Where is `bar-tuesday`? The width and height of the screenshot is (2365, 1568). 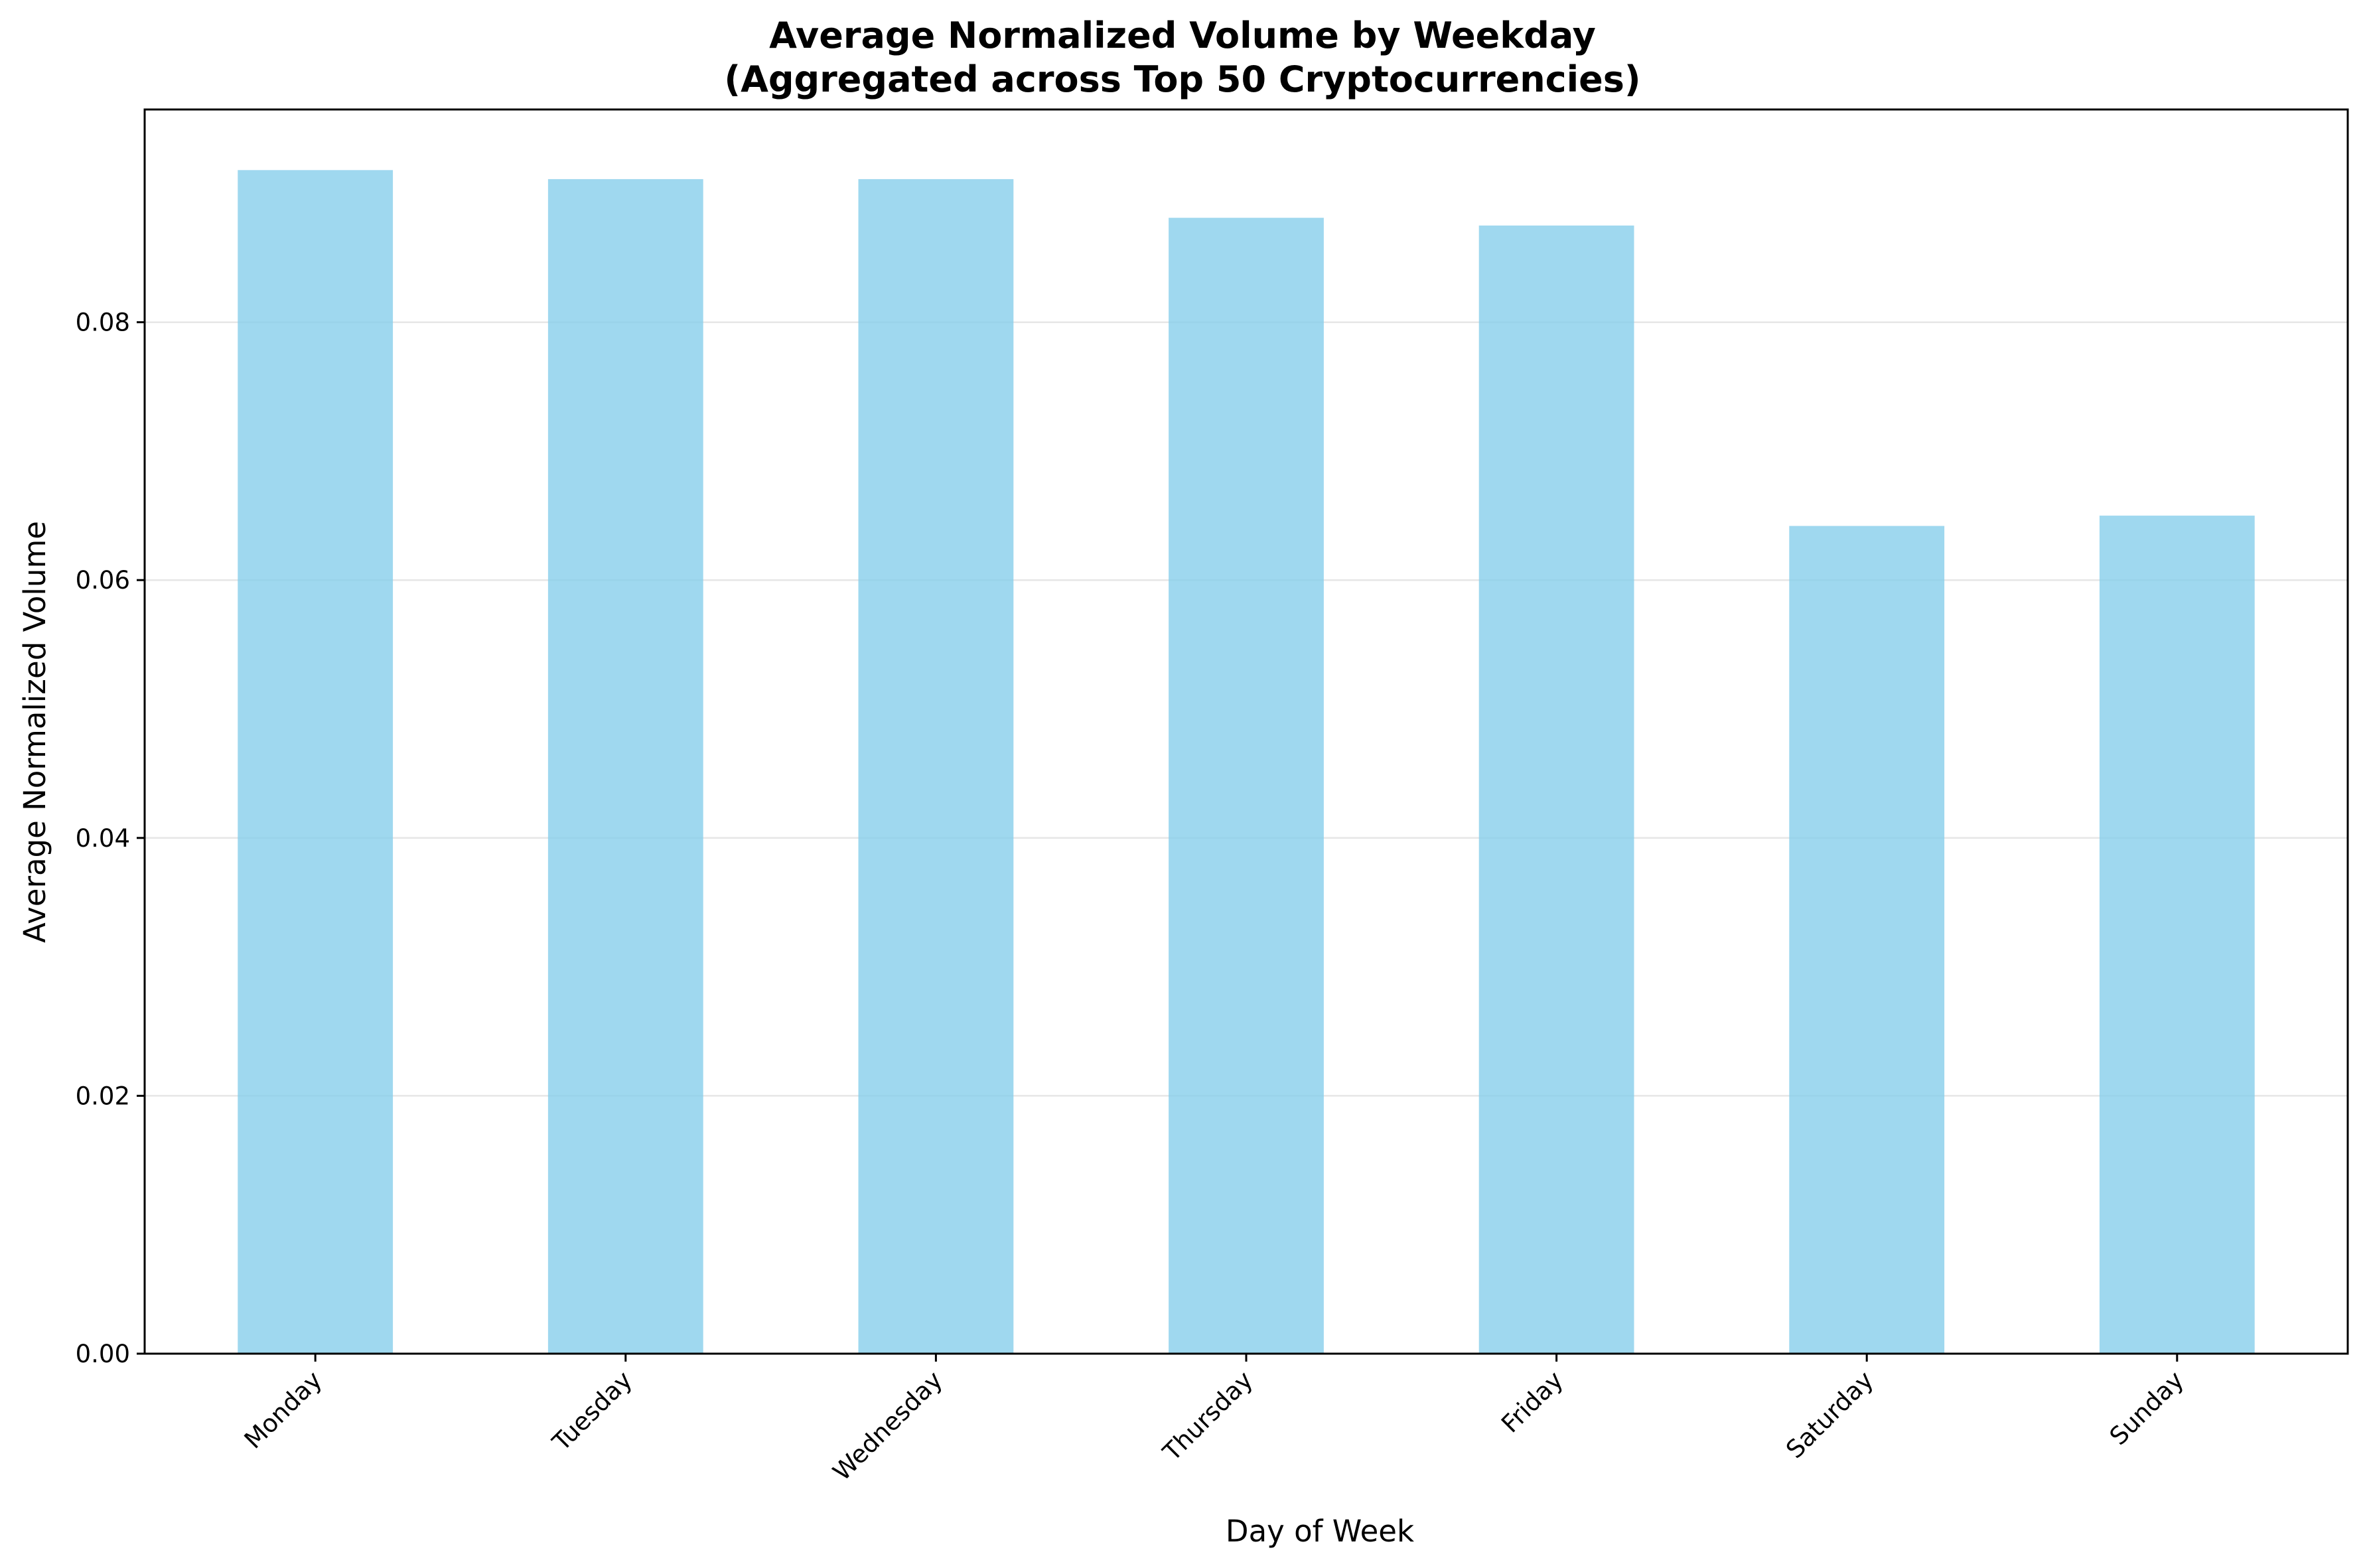
bar-tuesday is located at coordinates (625, 766).